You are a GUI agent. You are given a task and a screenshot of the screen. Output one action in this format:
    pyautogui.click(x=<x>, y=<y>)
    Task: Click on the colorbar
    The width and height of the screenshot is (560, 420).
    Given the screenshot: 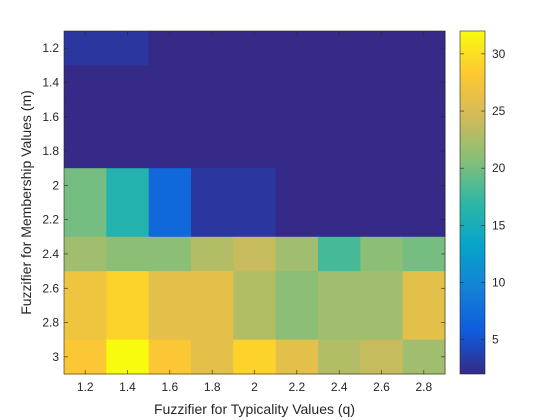 What is the action you would take?
    pyautogui.click(x=472, y=202)
    